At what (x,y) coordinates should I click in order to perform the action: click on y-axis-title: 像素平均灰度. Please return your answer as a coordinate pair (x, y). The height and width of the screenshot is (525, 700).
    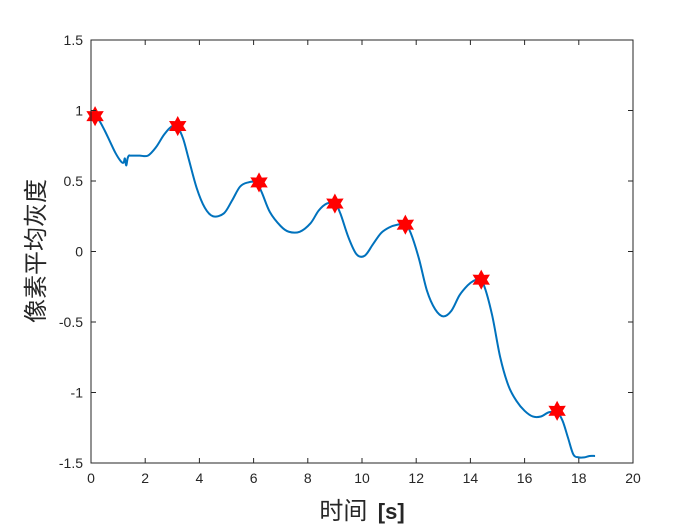
    Looking at the image, I should click on (36, 251).